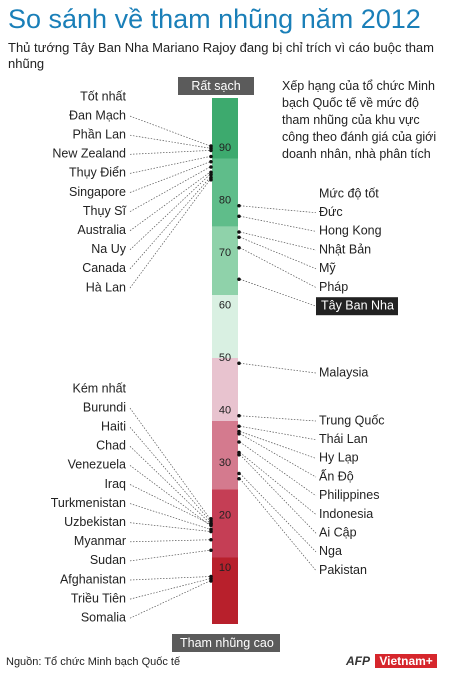 The width and height of the screenshot is (450, 675). Describe the element at coordinates (93, 579) in the screenshot. I see `country-label: Afghanistan` at that location.